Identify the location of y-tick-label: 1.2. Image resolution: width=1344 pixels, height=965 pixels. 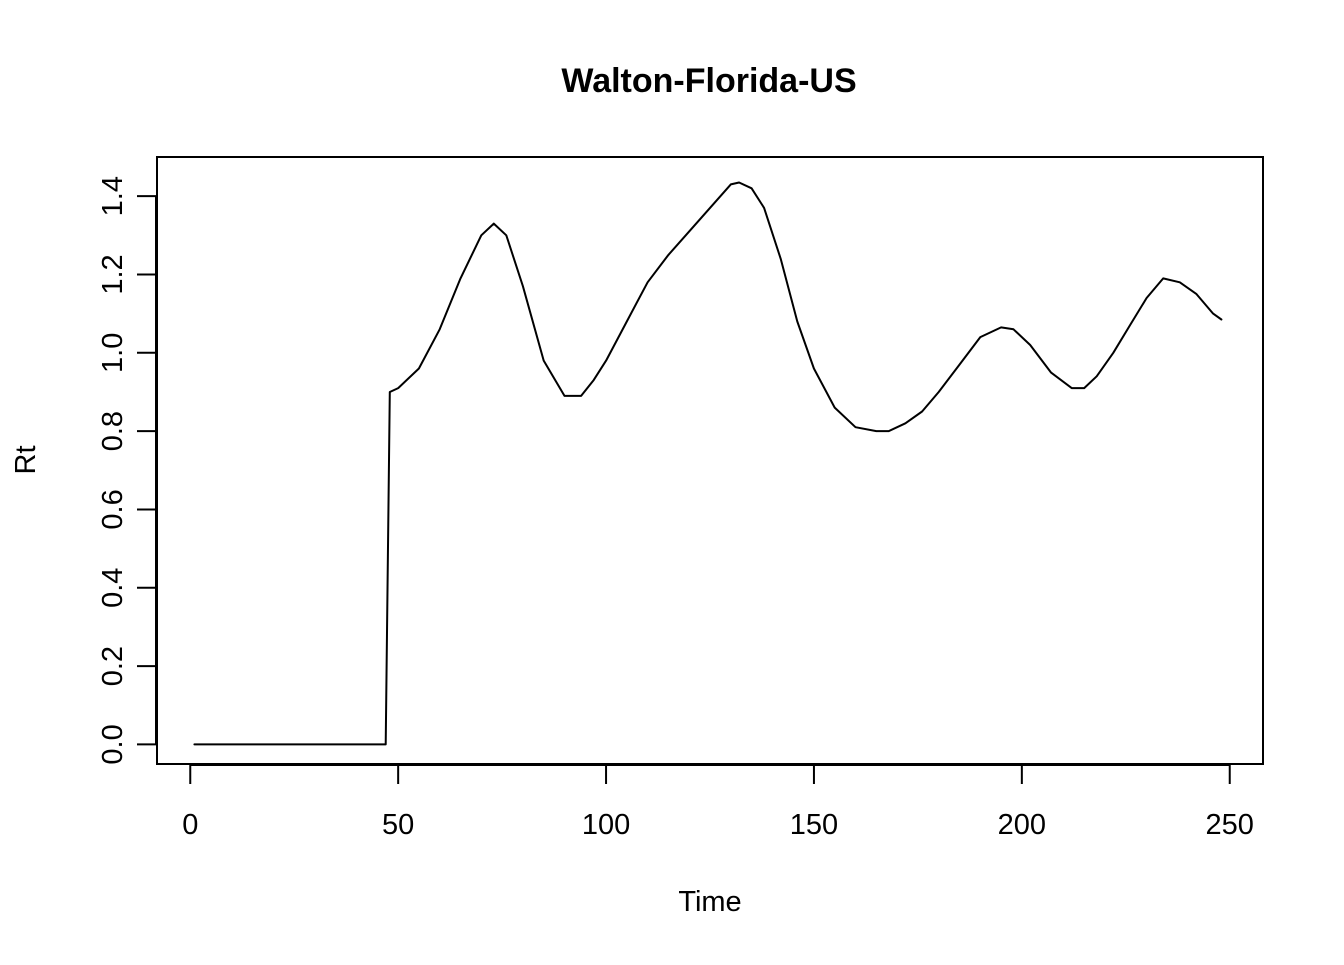
(113, 274).